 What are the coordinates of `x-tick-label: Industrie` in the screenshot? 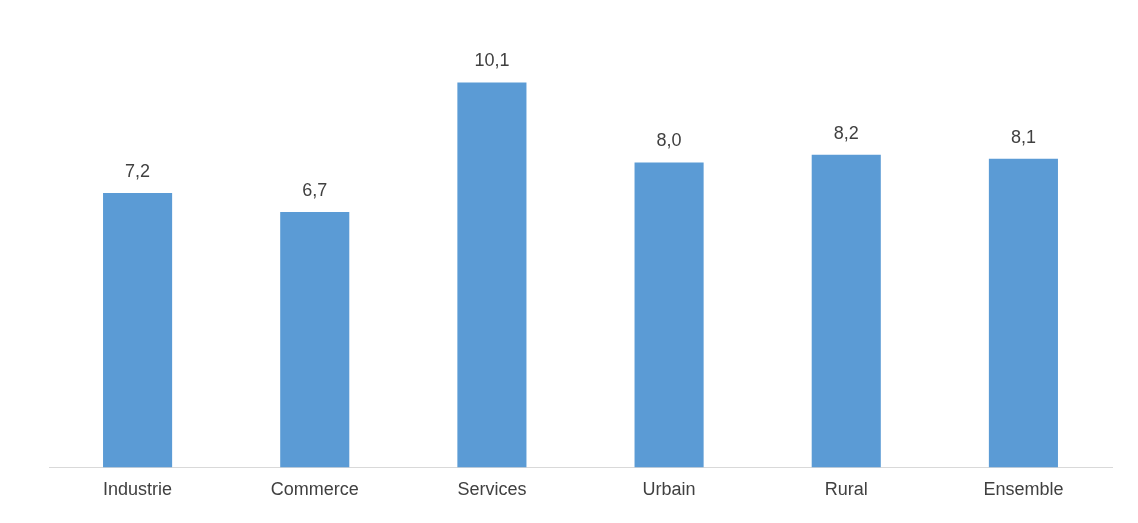 It's located at (138, 489).